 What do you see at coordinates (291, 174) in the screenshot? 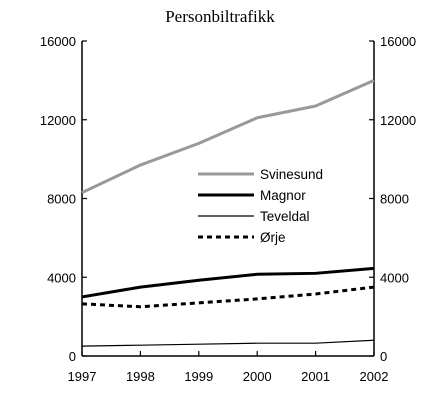
I see `legend-label-svinesund: Svinesund` at bounding box center [291, 174].